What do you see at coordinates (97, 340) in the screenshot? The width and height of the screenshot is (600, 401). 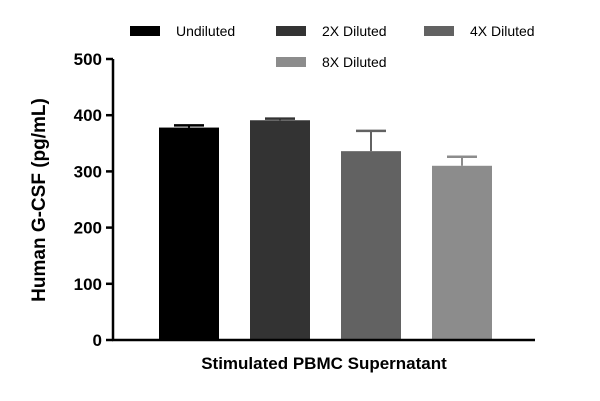 I see `y-tick-label: 0` at bounding box center [97, 340].